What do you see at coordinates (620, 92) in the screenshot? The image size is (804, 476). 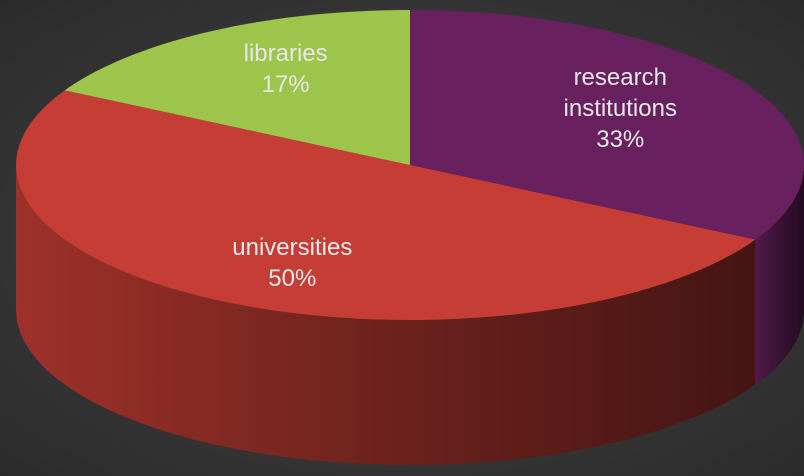 I see `category-label: research institutions` at bounding box center [620, 92].